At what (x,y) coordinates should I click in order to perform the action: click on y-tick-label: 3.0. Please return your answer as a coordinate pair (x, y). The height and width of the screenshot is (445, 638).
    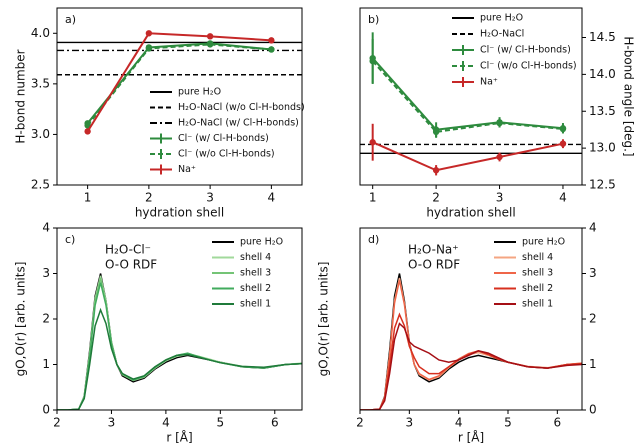
    Looking at the image, I should click on (40, 134).